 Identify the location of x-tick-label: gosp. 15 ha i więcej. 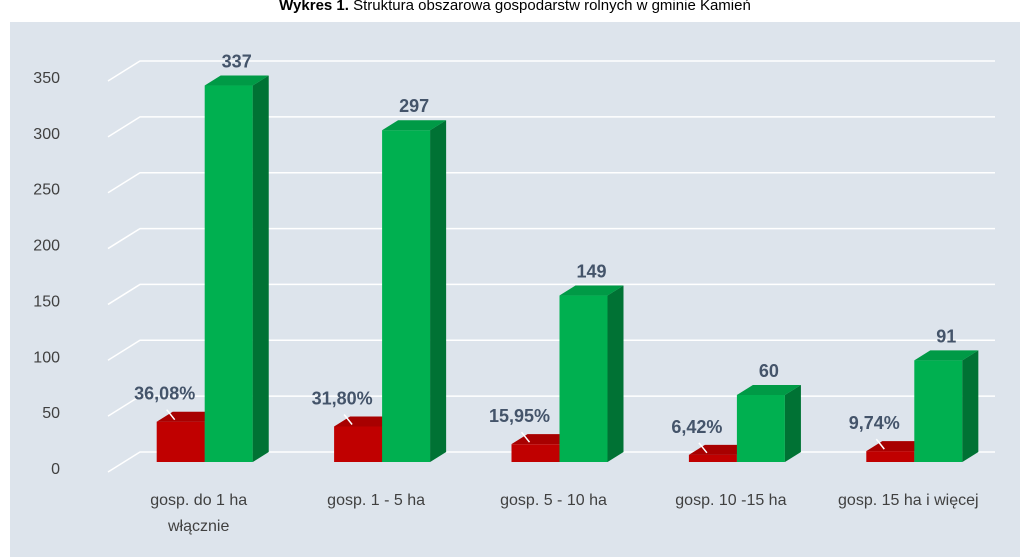
(908, 500).